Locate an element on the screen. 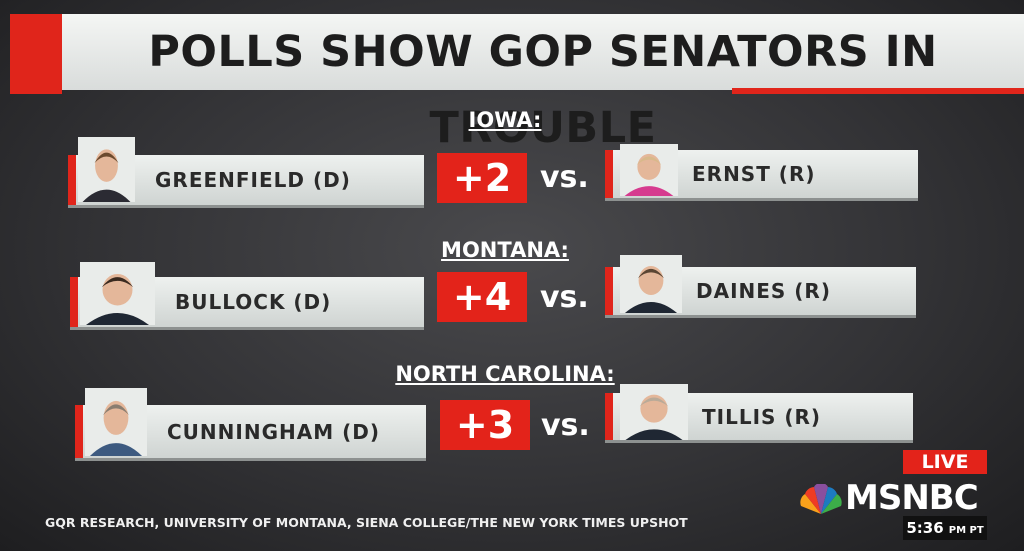  margin: +2 is located at coordinates (482, 178).